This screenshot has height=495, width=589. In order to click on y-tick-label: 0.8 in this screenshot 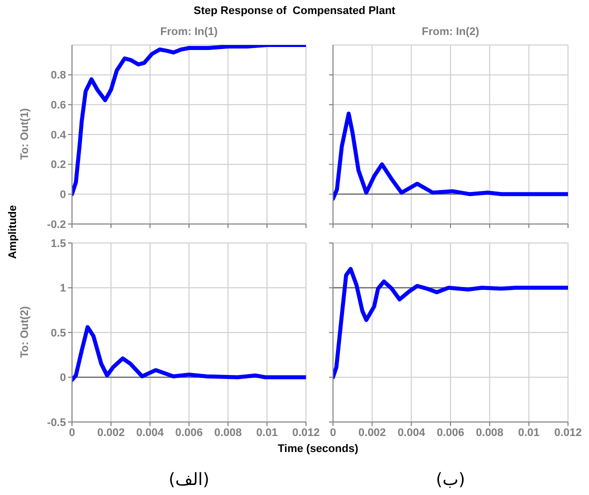, I will do `click(58, 76)`.